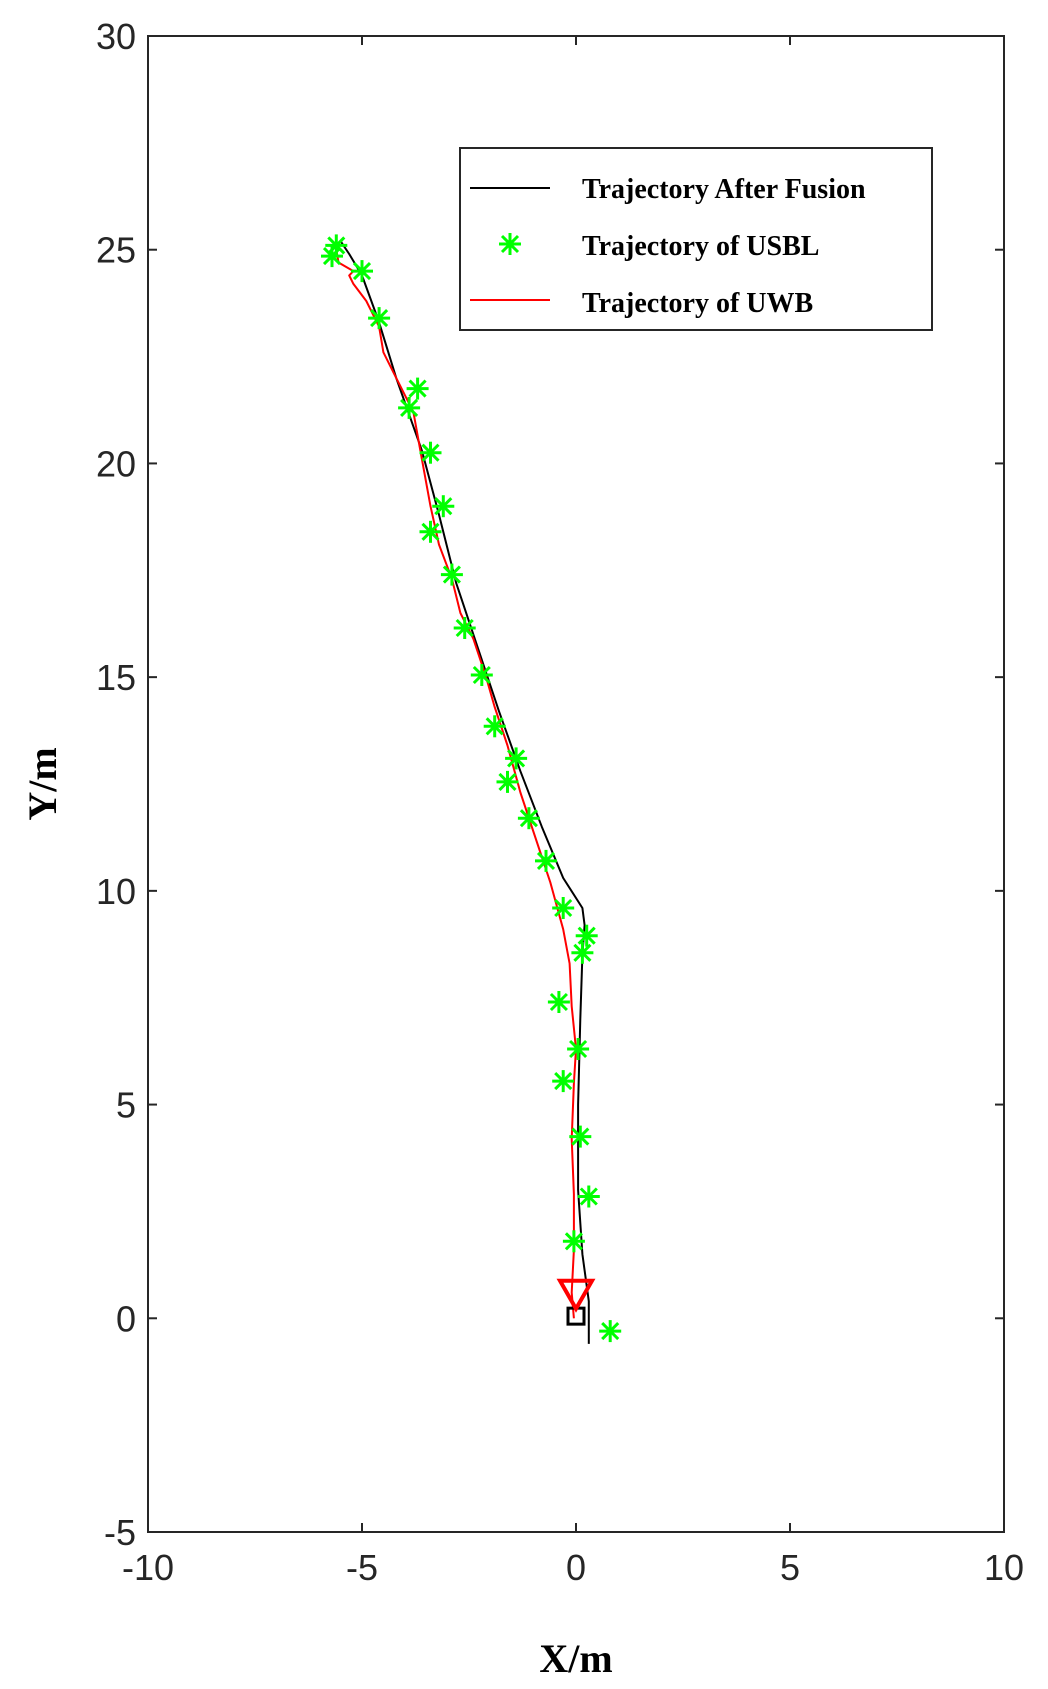 Image resolution: width=1048 pixels, height=1689 pixels. Describe the element at coordinates (126, 1105) in the screenshot. I see `y-tick-label: 5` at that location.